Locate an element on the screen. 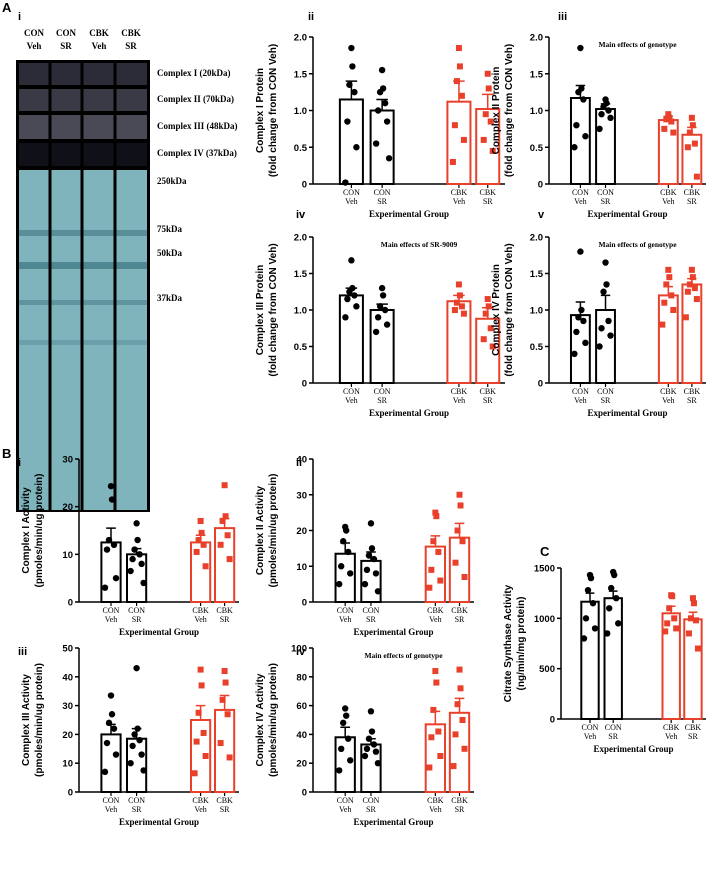 Image resolution: width=716 pixels, height=871 pixels. y-tick-label: 1000 is located at coordinates (544, 619).